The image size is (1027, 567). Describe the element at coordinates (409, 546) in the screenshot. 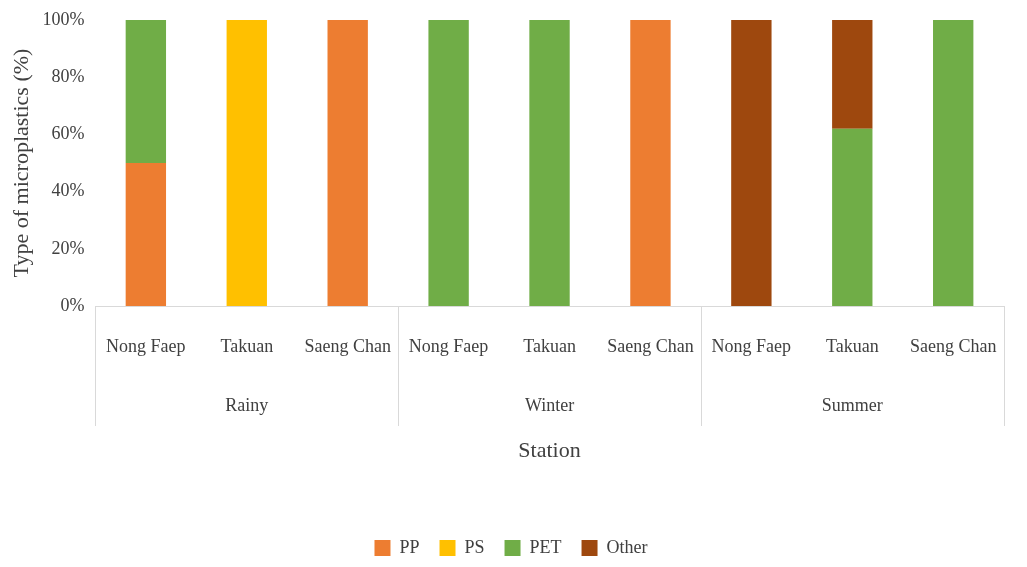

I see `legend-label: PP` at that location.